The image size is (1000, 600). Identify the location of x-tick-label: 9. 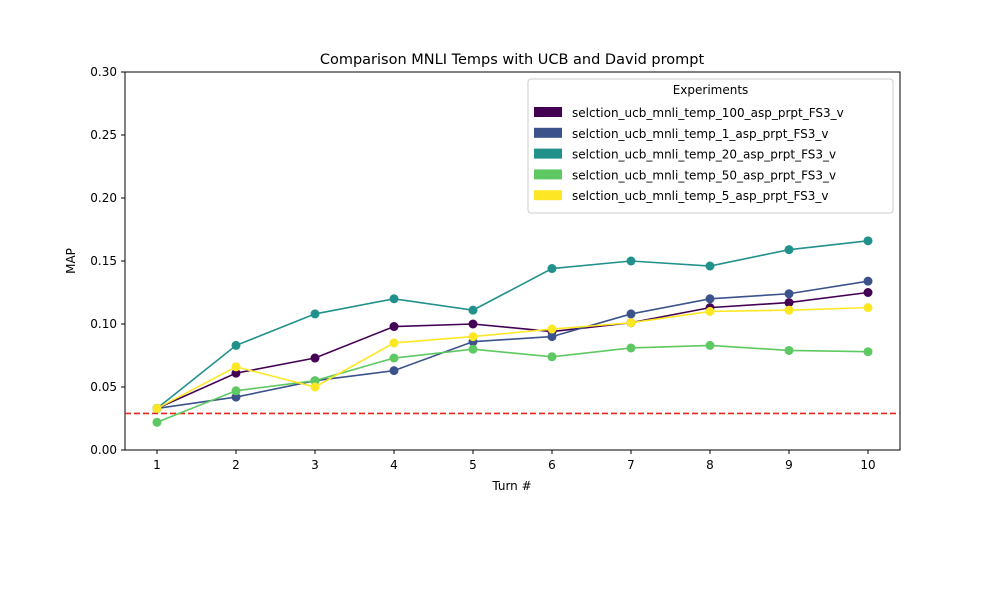
(789, 465).